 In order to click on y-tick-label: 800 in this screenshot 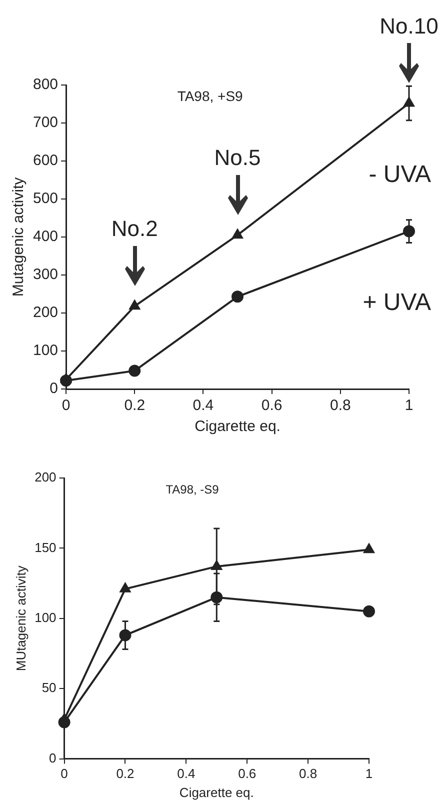, I will do `click(45, 85)`.